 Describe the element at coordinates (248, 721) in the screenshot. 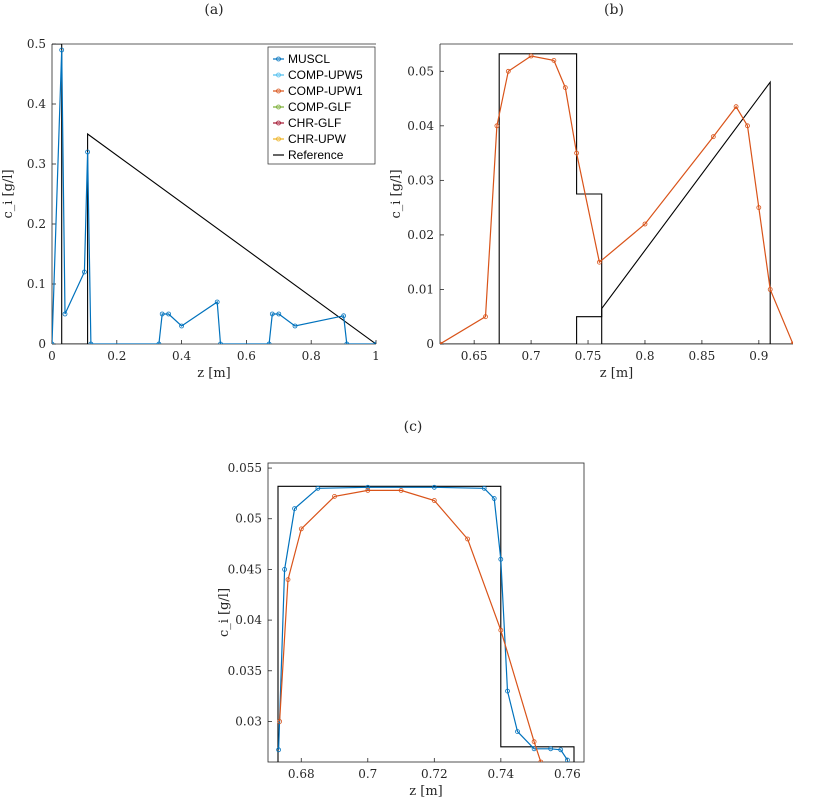

I see `panel-c-ytick-label: 0.03` at that location.